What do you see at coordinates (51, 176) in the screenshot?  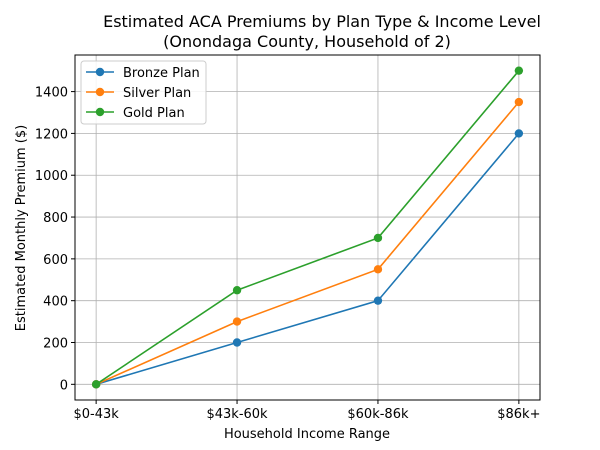 I see `y-tick-label: 1000` at bounding box center [51, 176].